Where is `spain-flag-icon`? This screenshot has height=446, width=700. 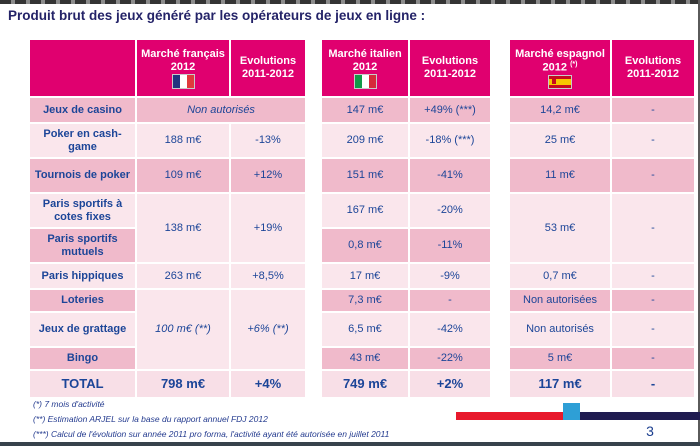 spain-flag-icon is located at coordinates (560, 82).